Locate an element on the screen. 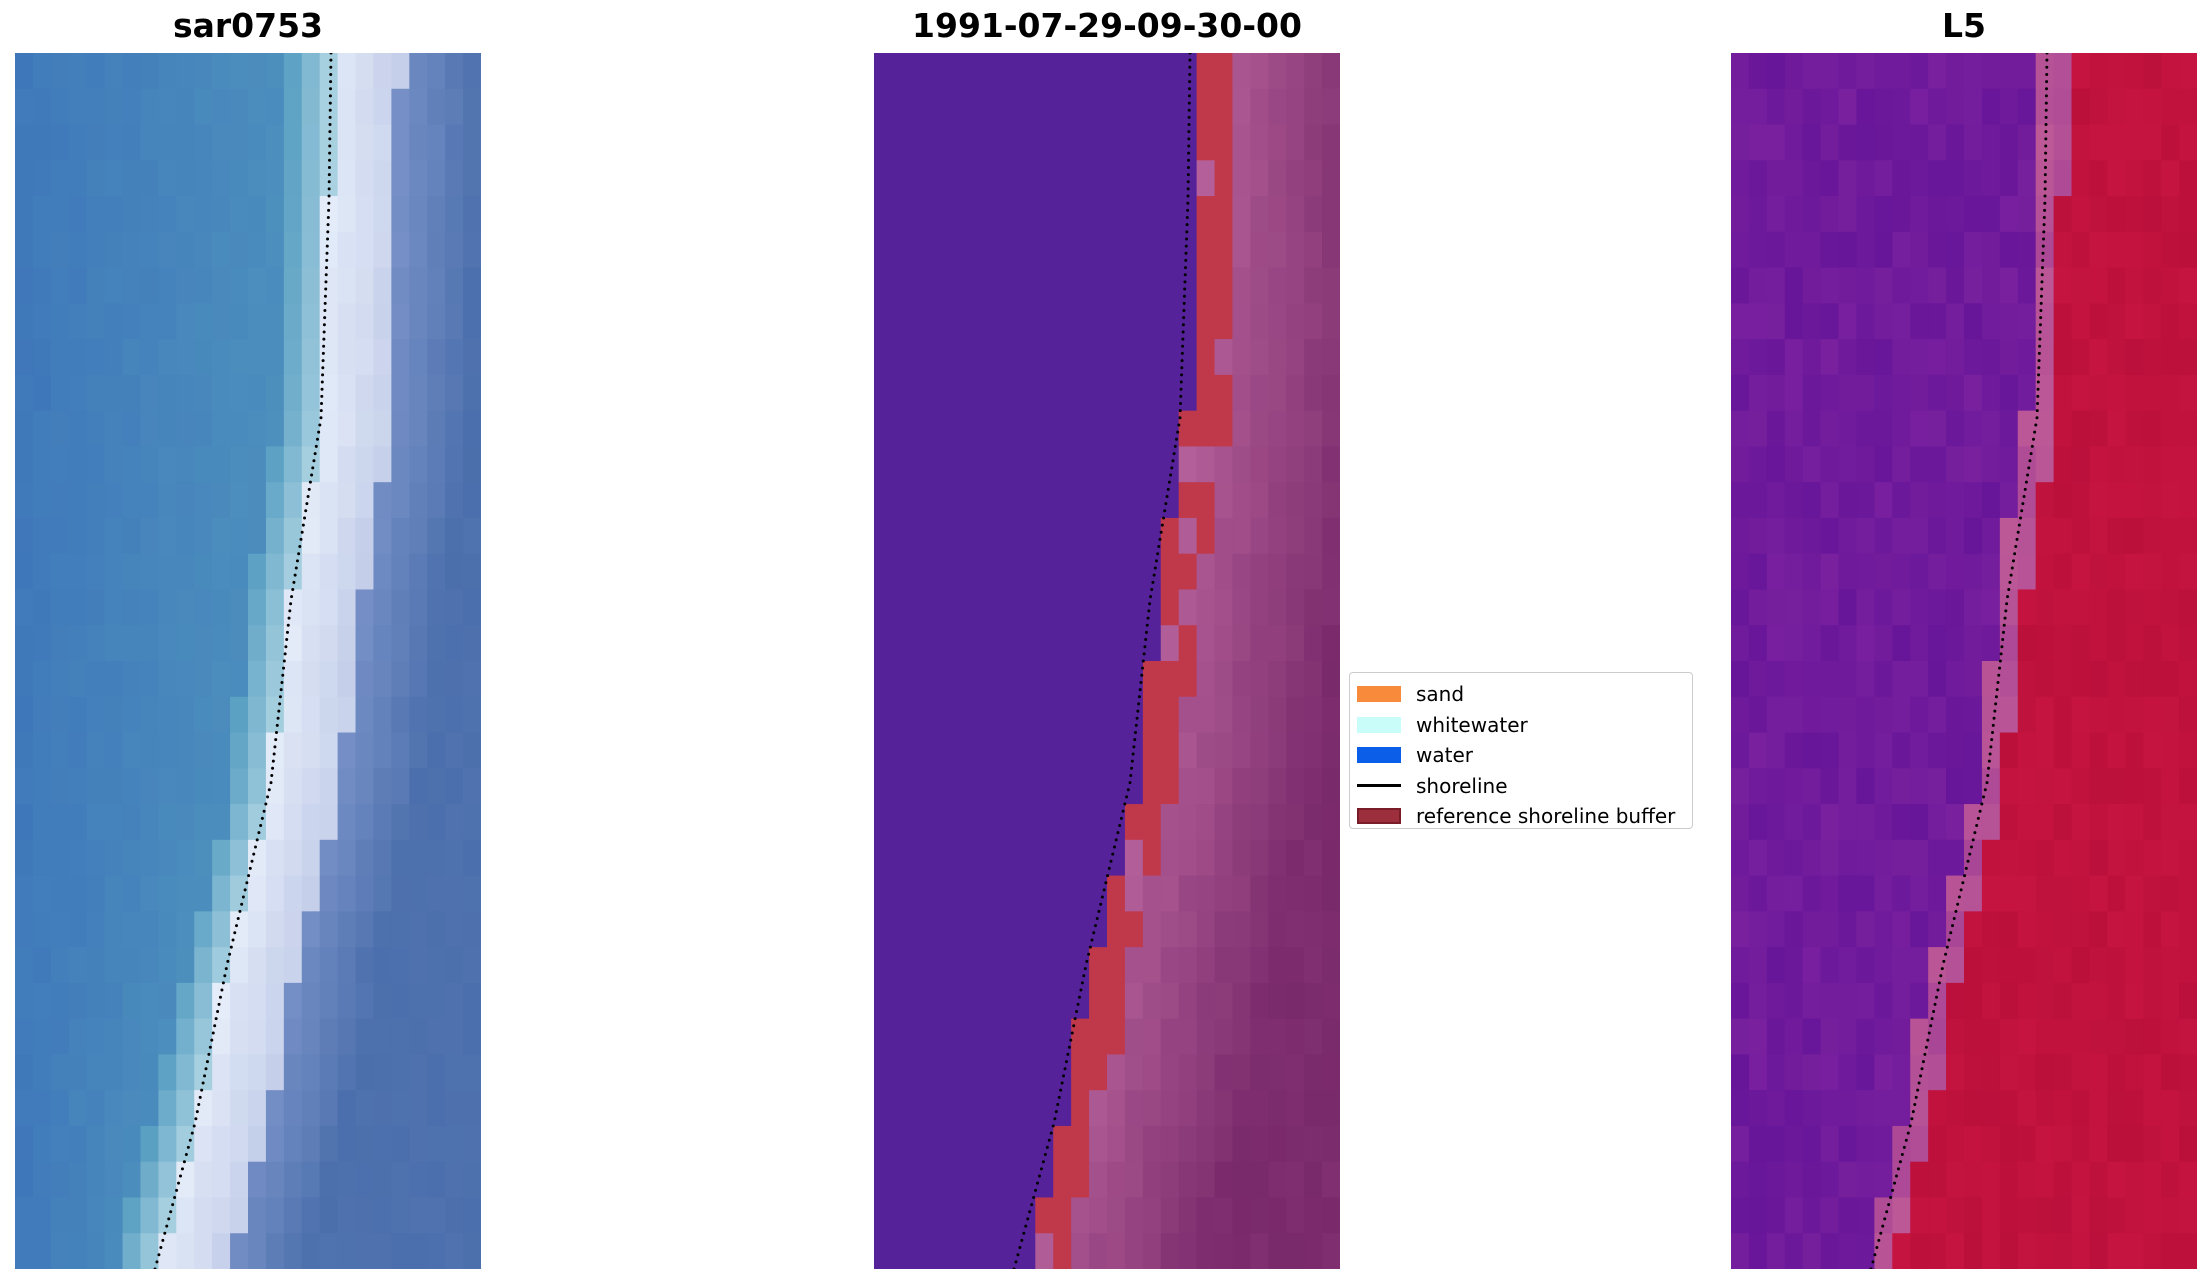 Image resolution: width=2209 pixels, height=1283 pixels. legend-swatch-whitewater is located at coordinates (1379, 724).